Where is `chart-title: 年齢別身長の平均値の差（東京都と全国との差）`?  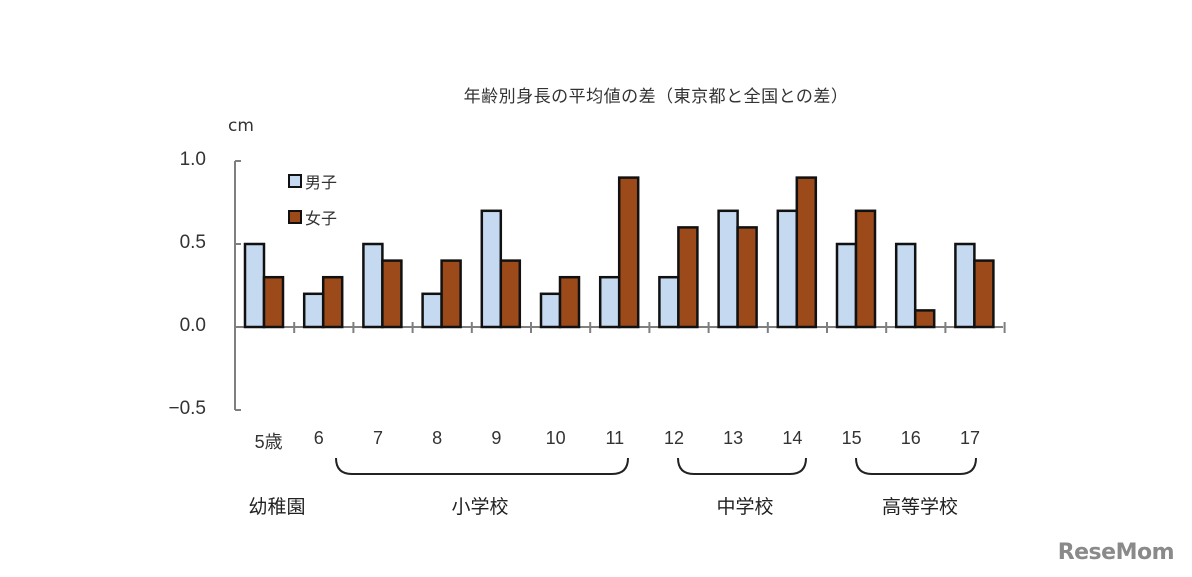 chart-title: 年齢別身長の平均値の差（東京都と全国との差） is located at coordinates (656, 97).